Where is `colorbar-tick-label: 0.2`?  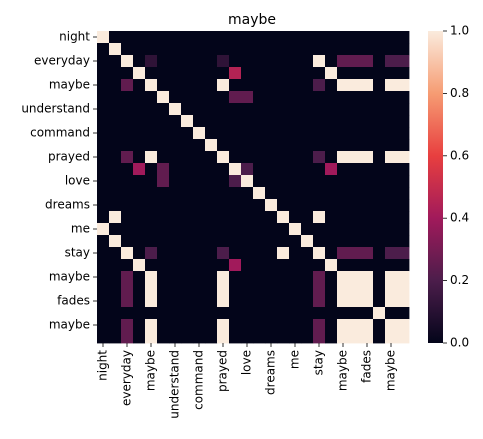 colorbar-tick-label: 0.2 is located at coordinates (459, 280).